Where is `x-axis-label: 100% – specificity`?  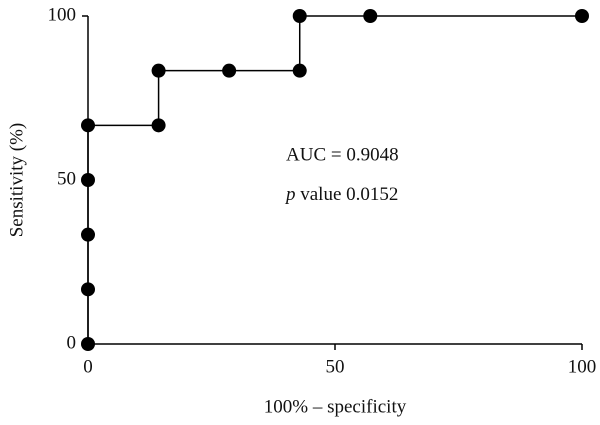
x-axis-label: 100% – specificity is located at coordinates (335, 406).